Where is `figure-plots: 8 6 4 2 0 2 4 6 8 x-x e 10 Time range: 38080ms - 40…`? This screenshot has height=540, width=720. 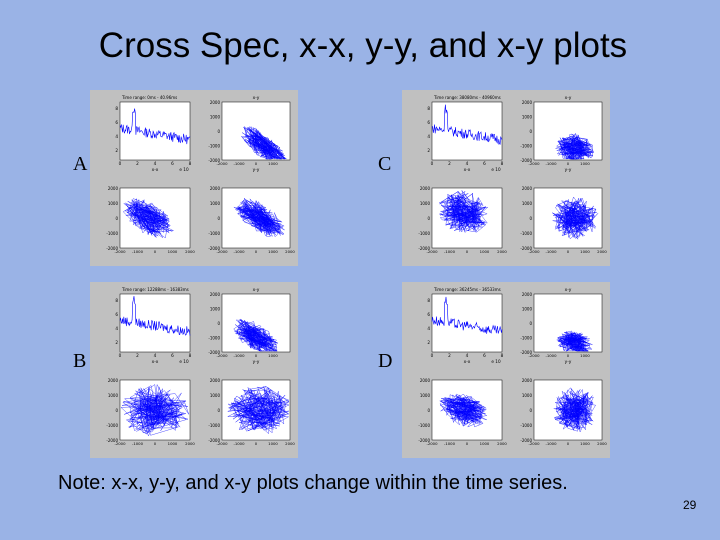 figure-plots: 8 6 4 2 0 2 4 6 8 x-x e 10 Time range: 38080ms - 40… is located at coordinates (512, 174).